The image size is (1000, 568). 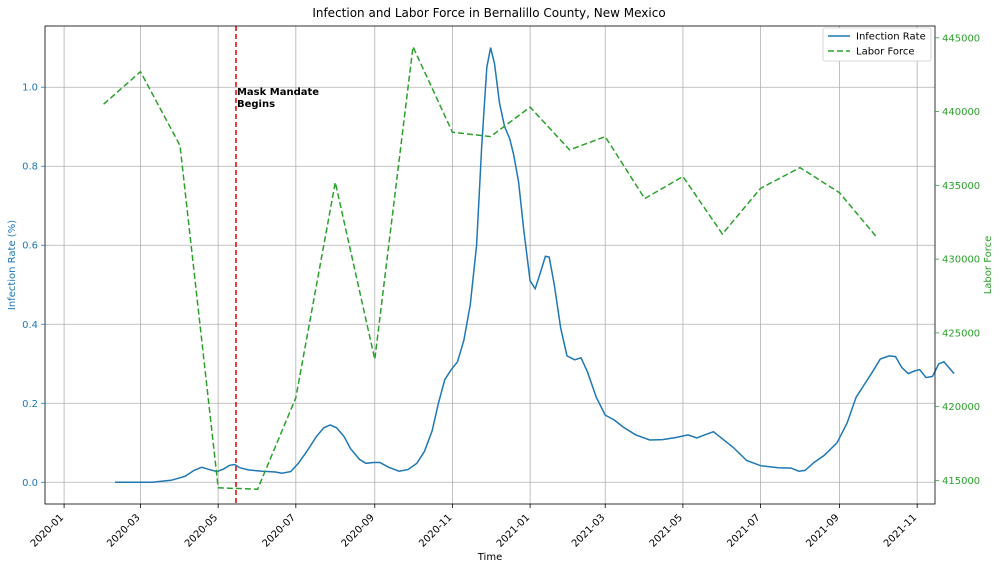 What do you see at coordinates (489, 557) in the screenshot?
I see `x-axis-label: Time` at bounding box center [489, 557].